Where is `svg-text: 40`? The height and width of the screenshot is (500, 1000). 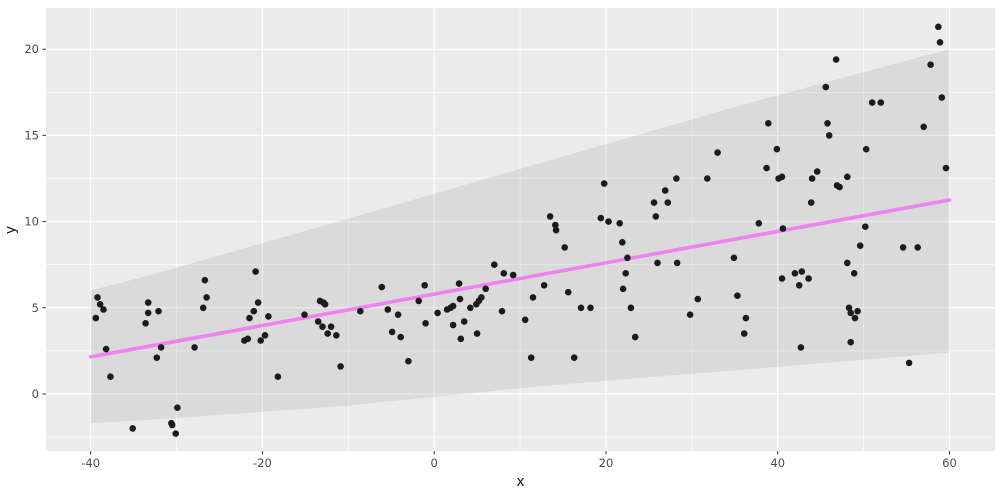 svg-text: 40 is located at coordinates (777, 463).